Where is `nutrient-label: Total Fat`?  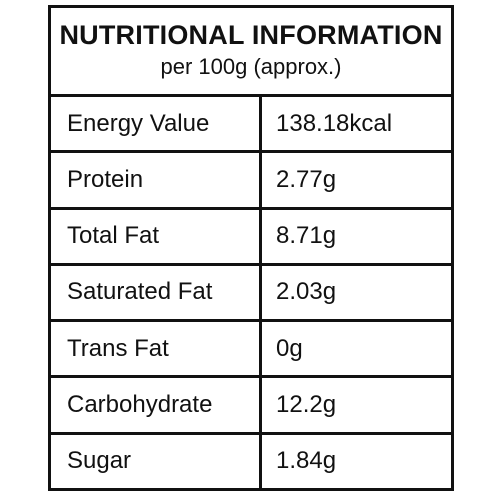
nutrient-label: Total Fat is located at coordinates (156, 236).